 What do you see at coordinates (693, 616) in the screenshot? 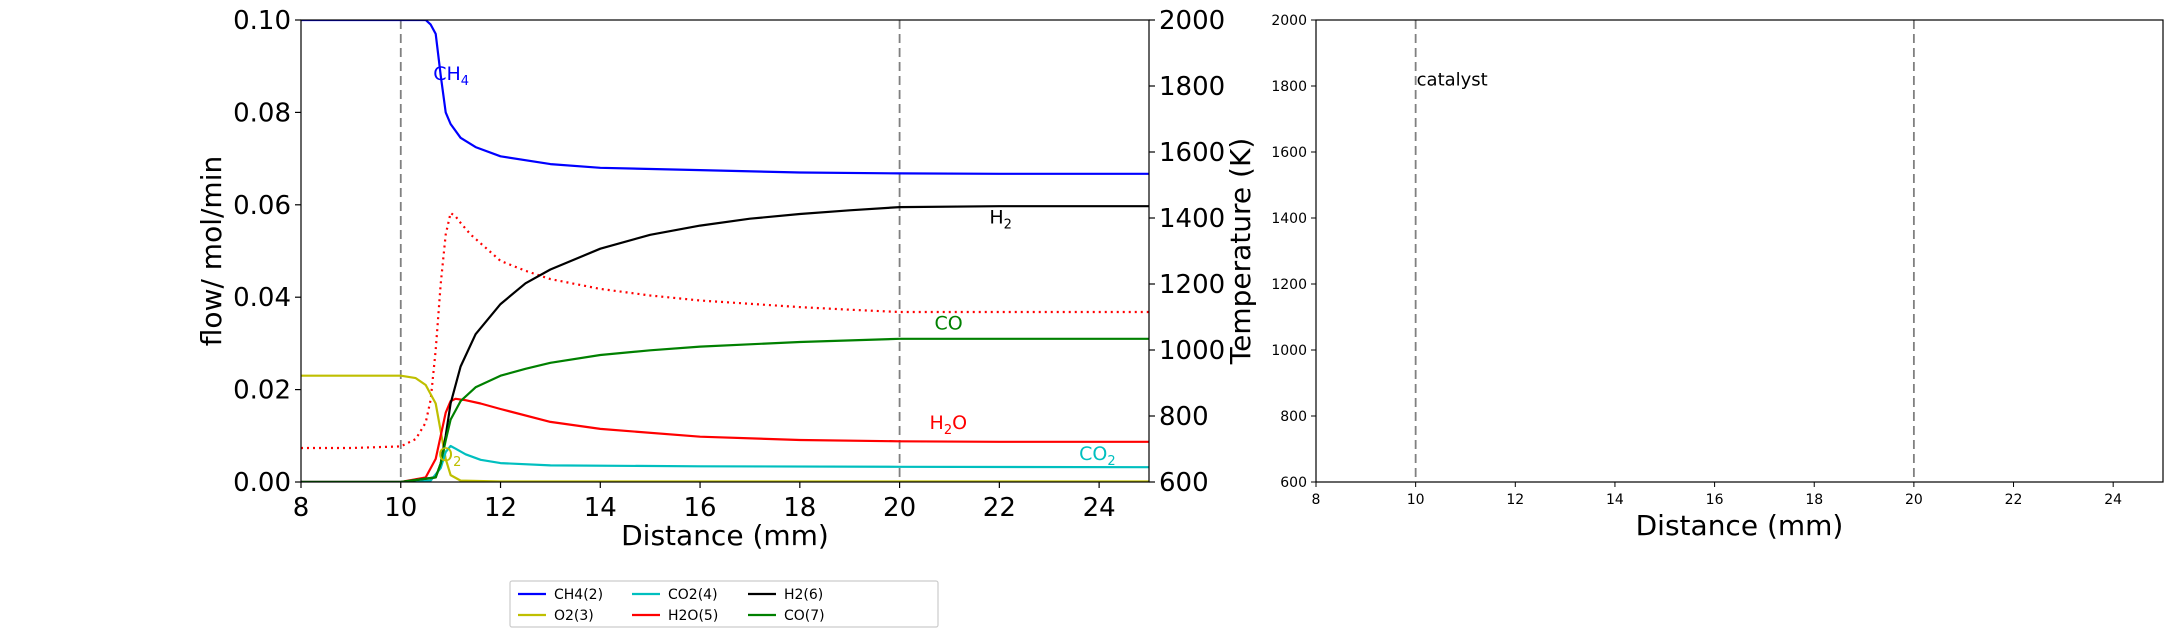
I see `legend-label: H2O(5)` at bounding box center [693, 616].